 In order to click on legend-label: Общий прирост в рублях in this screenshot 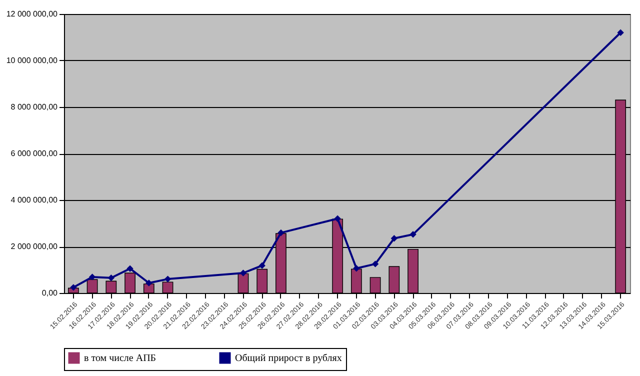, I will do `click(288, 358)`.